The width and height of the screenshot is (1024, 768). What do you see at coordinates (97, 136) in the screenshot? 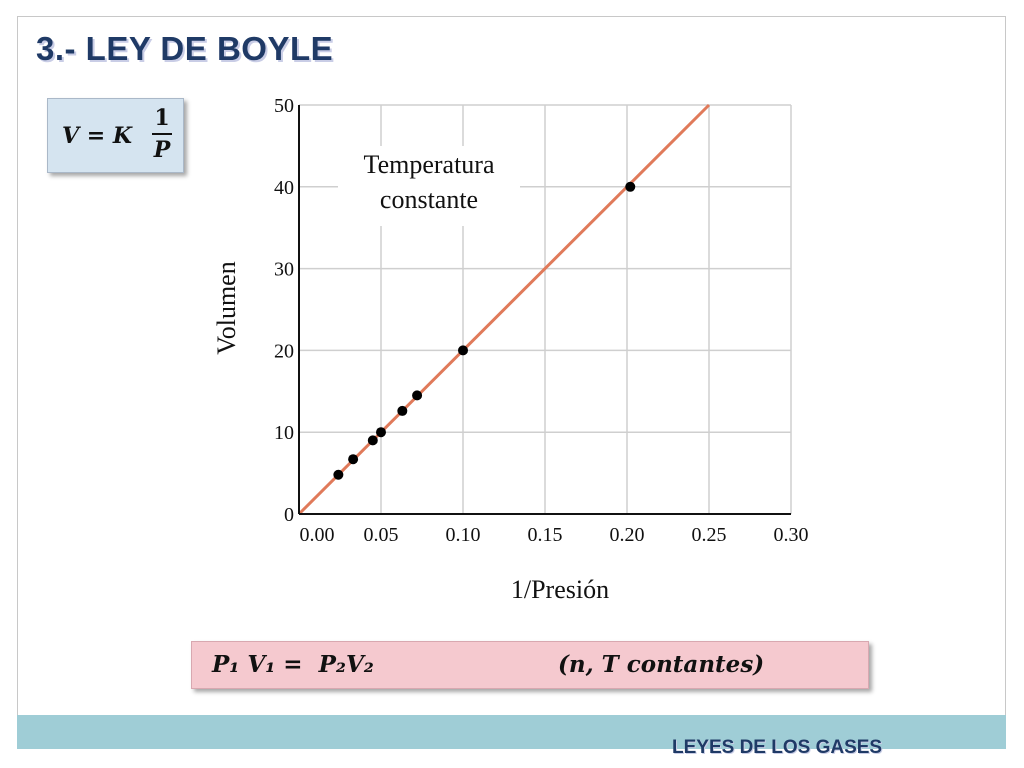
I see `formula-lhs: V = K` at bounding box center [97, 136].